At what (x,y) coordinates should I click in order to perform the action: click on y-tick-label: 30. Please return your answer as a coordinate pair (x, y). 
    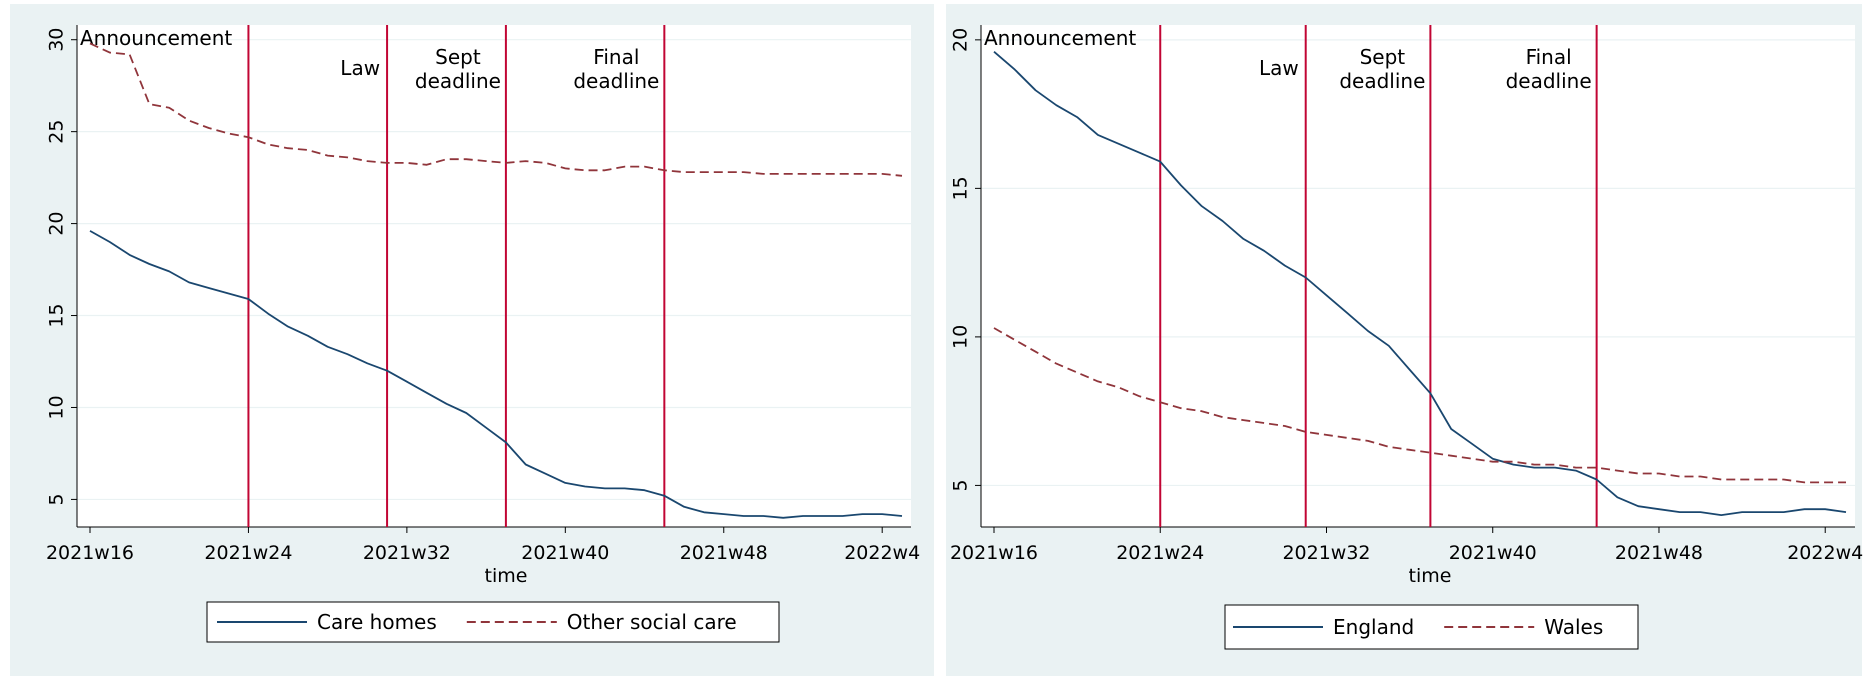
    Looking at the image, I should click on (57, 40).